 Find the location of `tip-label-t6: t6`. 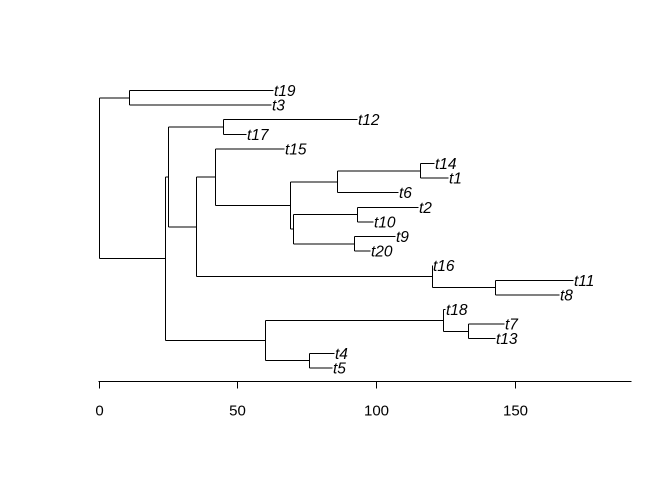

tip-label-t6: t6 is located at coordinates (405, 193).